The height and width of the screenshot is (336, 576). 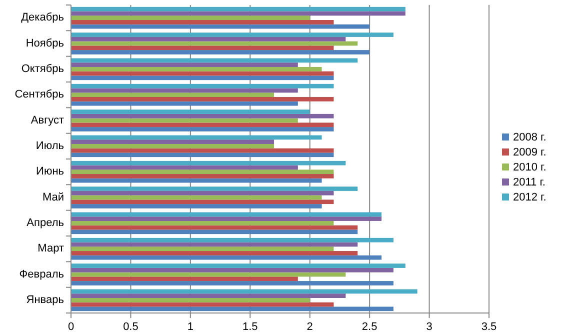 I want to click on x-tick-label: 0.5, so click(x=130, y=327).